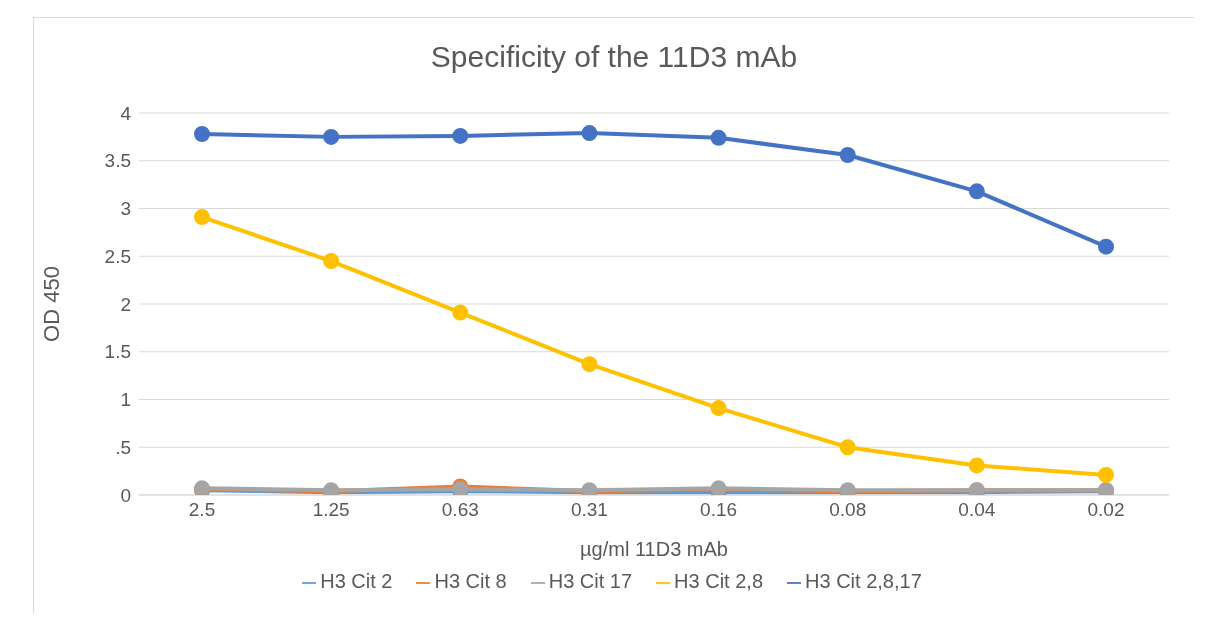 The width and height of the screenshot is (1207, 620). I want to click on y-tick-label: 2.5, so click(117, 256).